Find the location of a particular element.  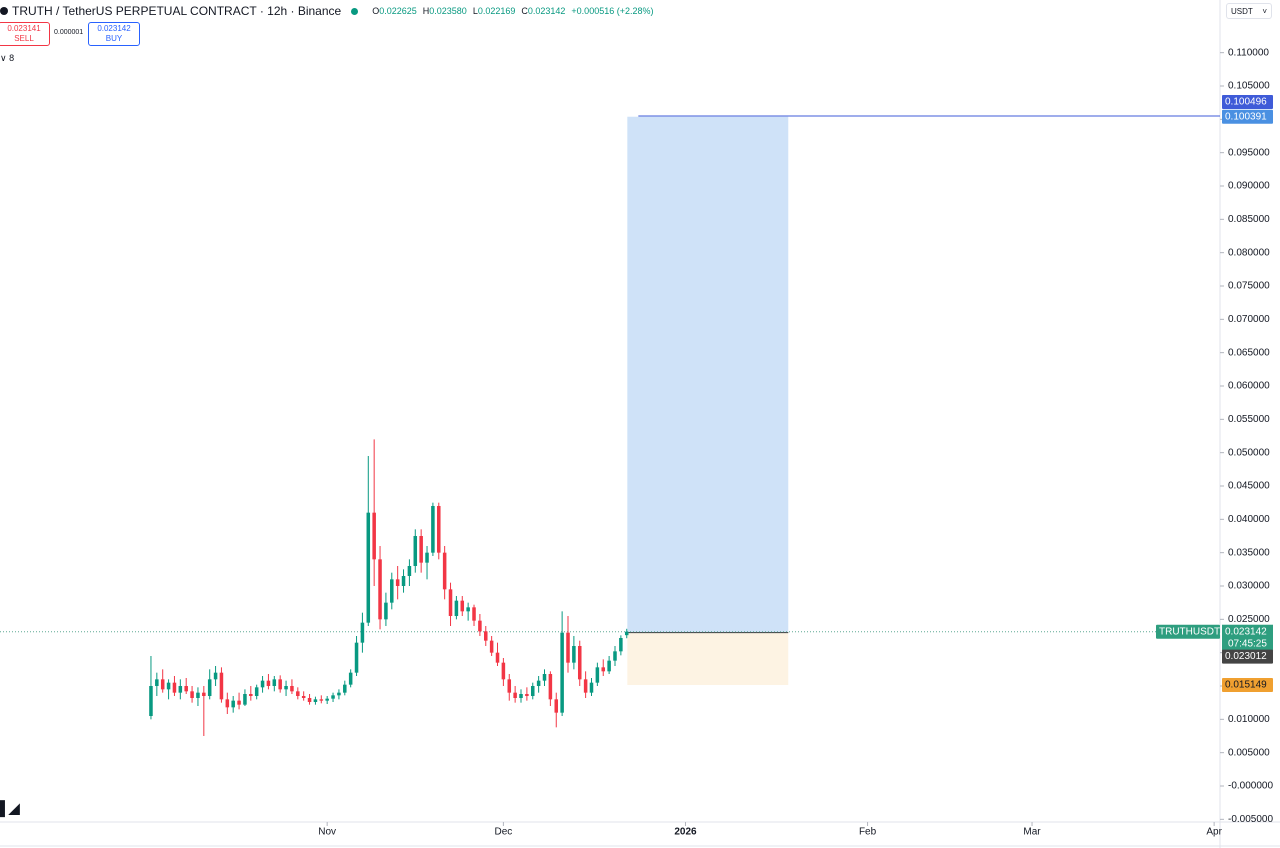

currency-select: USDT ˅ is located at coordinates (1249, 11).